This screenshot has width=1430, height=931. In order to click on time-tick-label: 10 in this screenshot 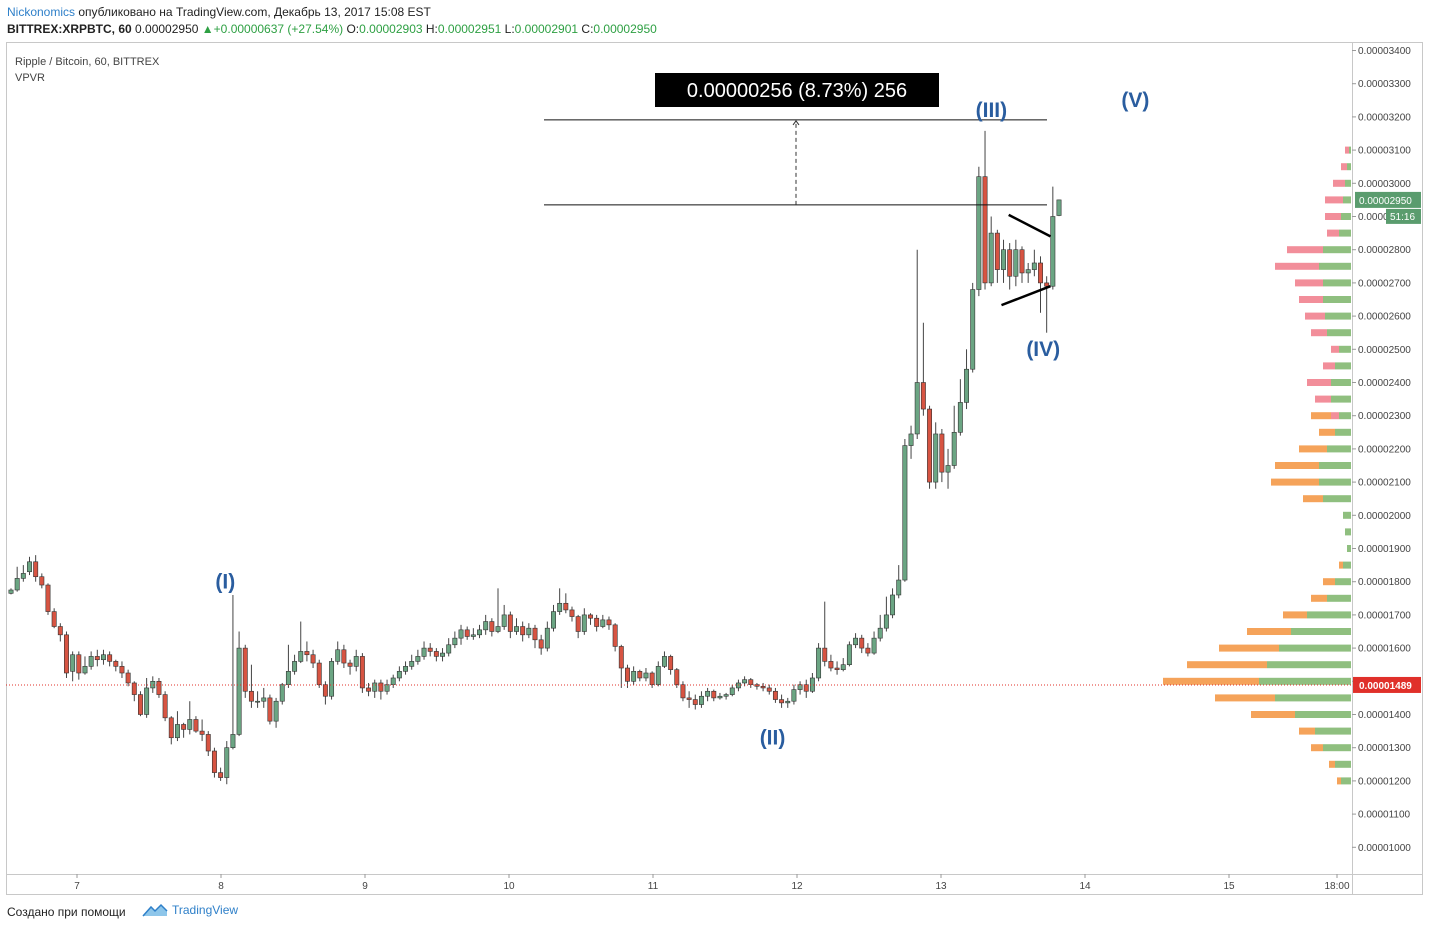, I will do `click(509, 886)`.